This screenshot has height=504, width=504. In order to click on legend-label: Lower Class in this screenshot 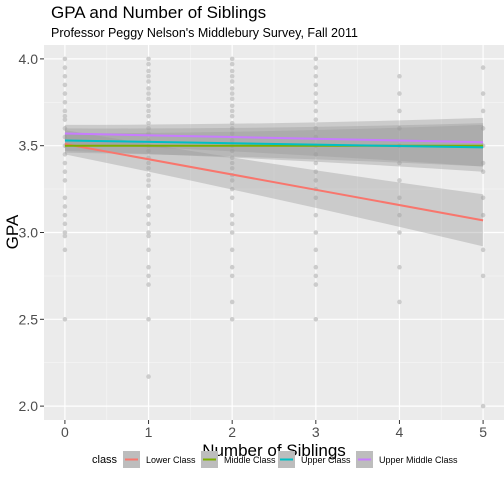, I will do `click(171, 460)`.